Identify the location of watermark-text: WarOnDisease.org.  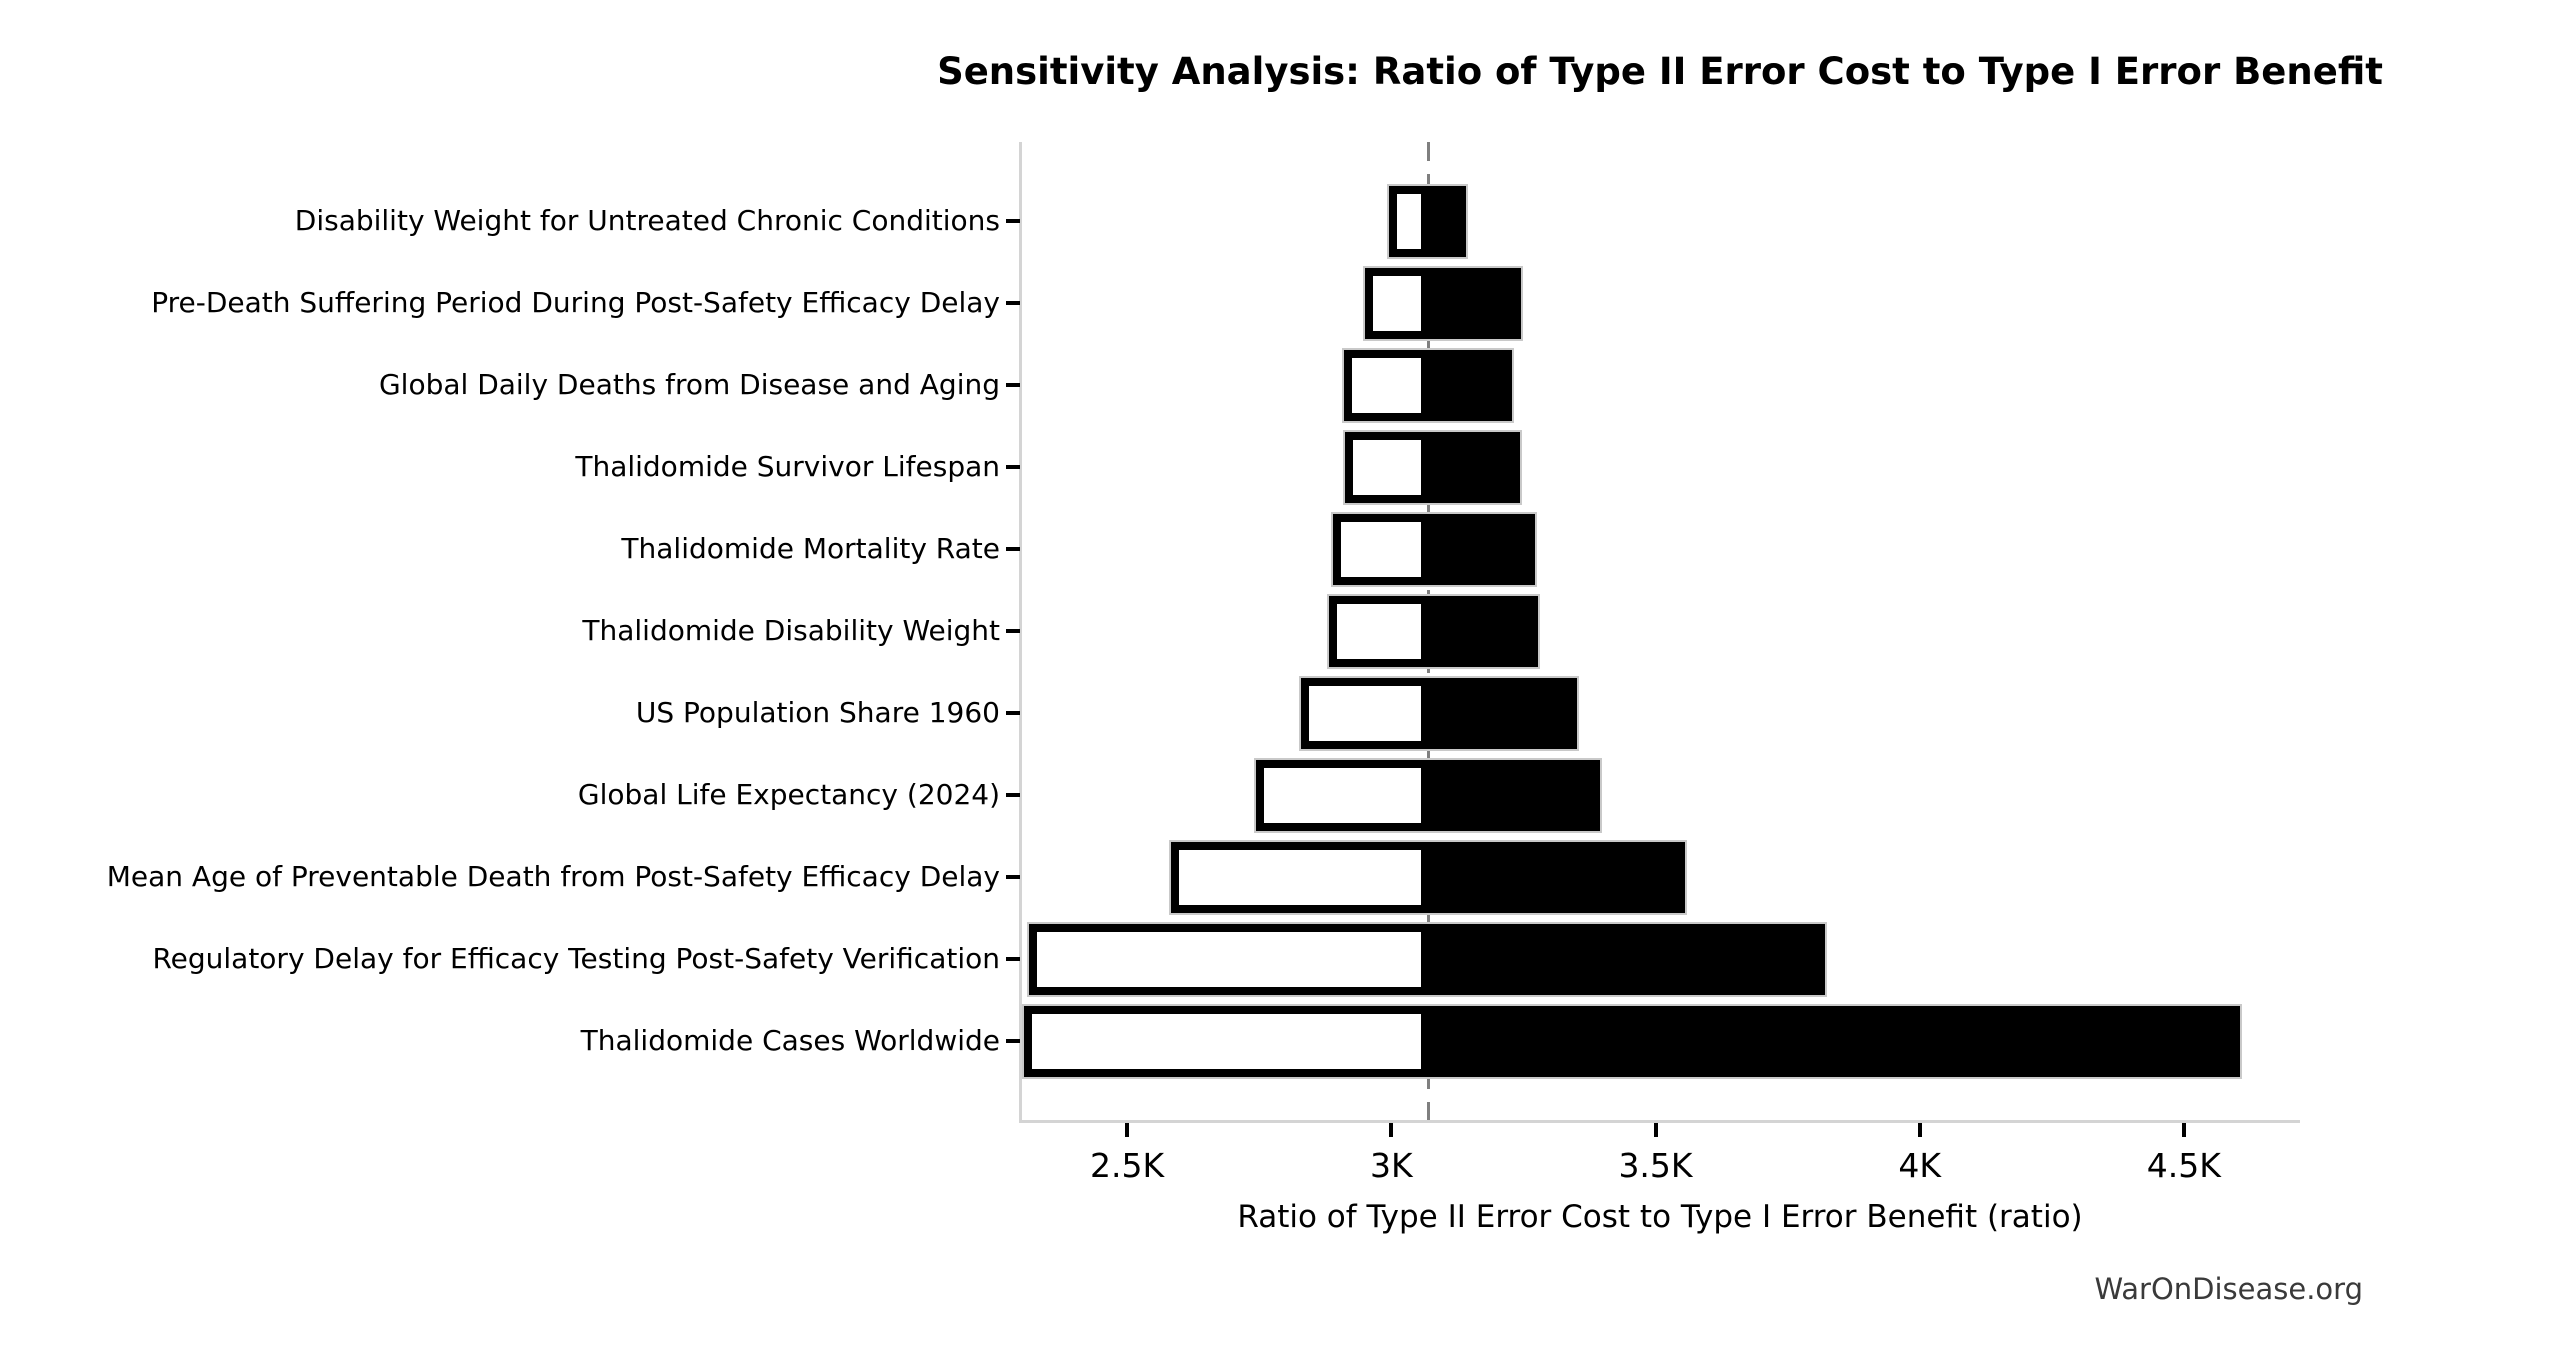
(2228, 1289).